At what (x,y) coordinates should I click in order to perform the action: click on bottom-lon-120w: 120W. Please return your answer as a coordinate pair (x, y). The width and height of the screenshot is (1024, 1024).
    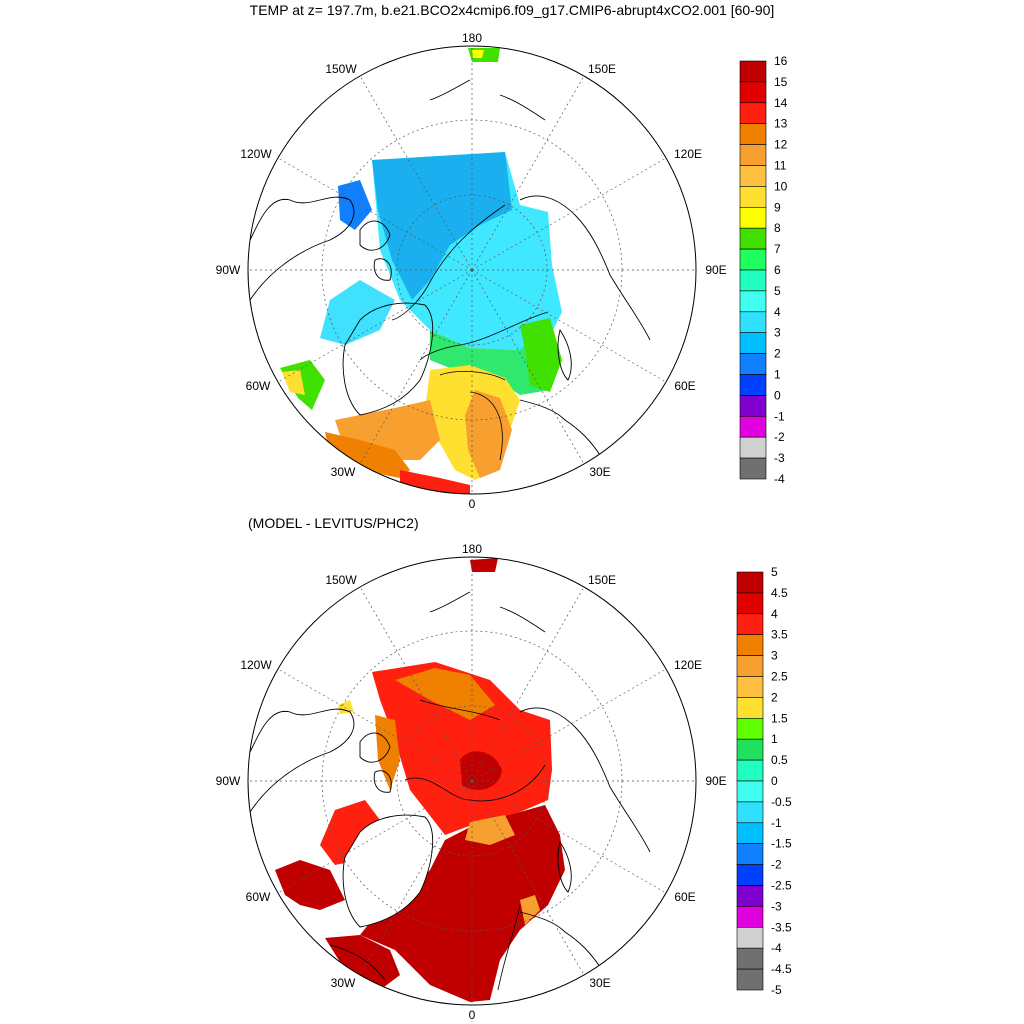
    Looking at the image, I should click on (256, 665).